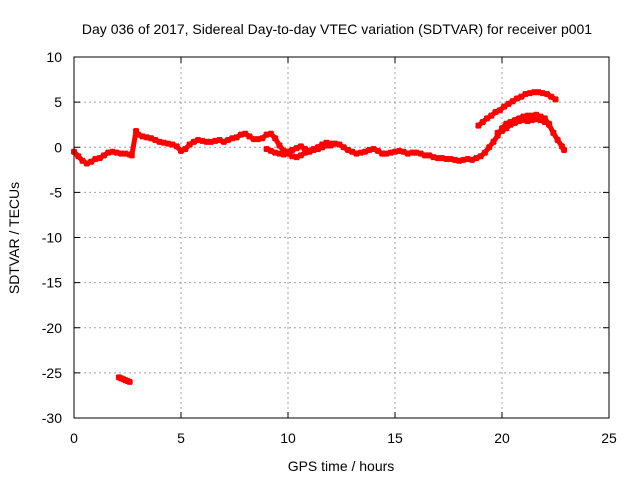 This screenshot has width=640, height=480. What do you see at coordinates (56, 192) in the screenshot?
I see `y-tick-label: -5` at bounding box center [56, 192].